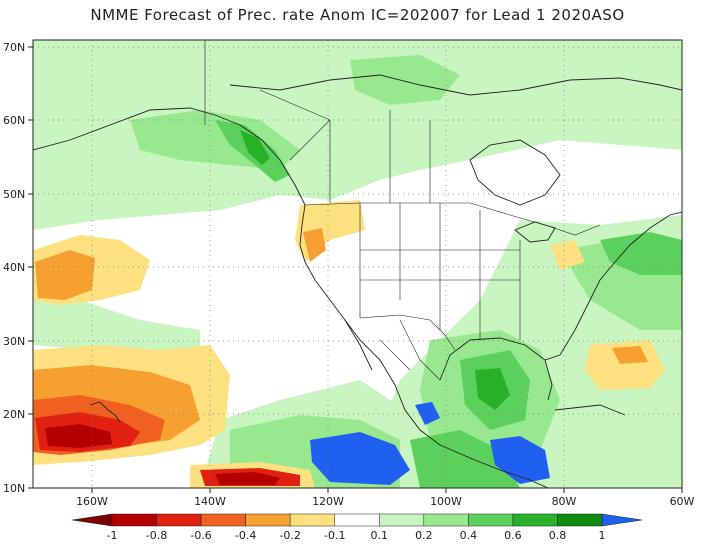 The width and height of the screenshot is (715, 552). Describe the element at coordinates (14, 120) in the screenshot. I see `lat-label: 60N` at that location.